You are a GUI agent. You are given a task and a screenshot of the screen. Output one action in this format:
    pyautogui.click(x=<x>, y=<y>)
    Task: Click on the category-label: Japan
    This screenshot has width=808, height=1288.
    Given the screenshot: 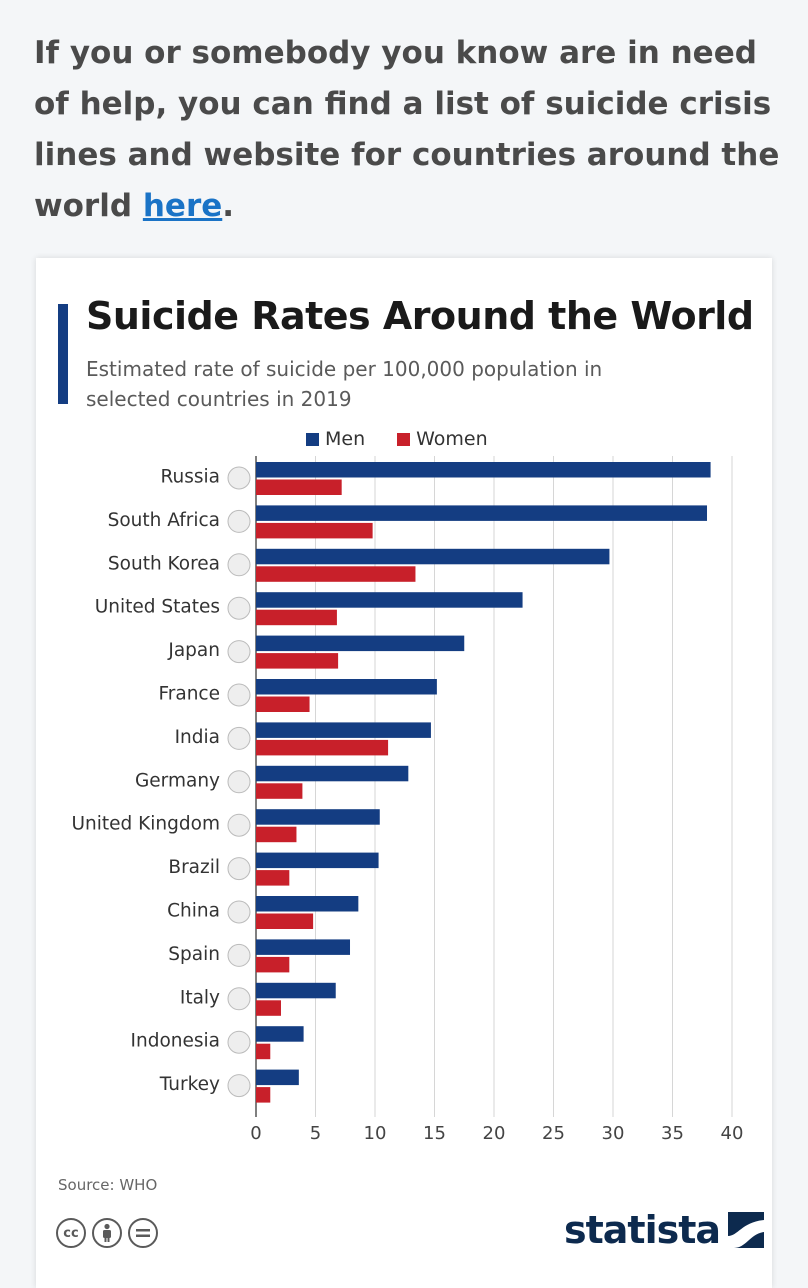 What is the action you would take?
    pyautogui.click(x=193, y=650)
    